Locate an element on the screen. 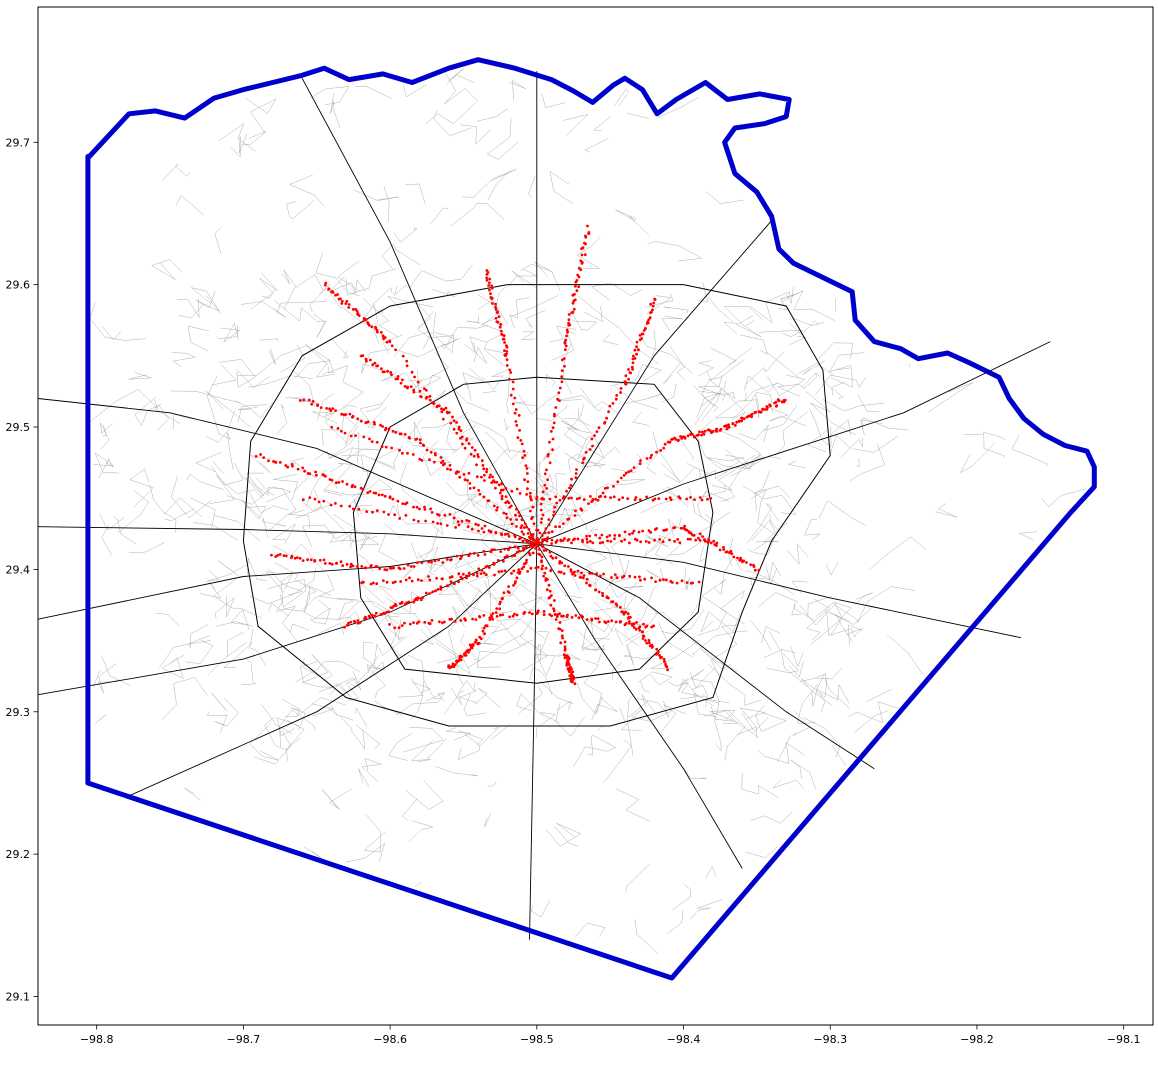  x-tick-label: −98.3 is located at coordinates (830, 1039).